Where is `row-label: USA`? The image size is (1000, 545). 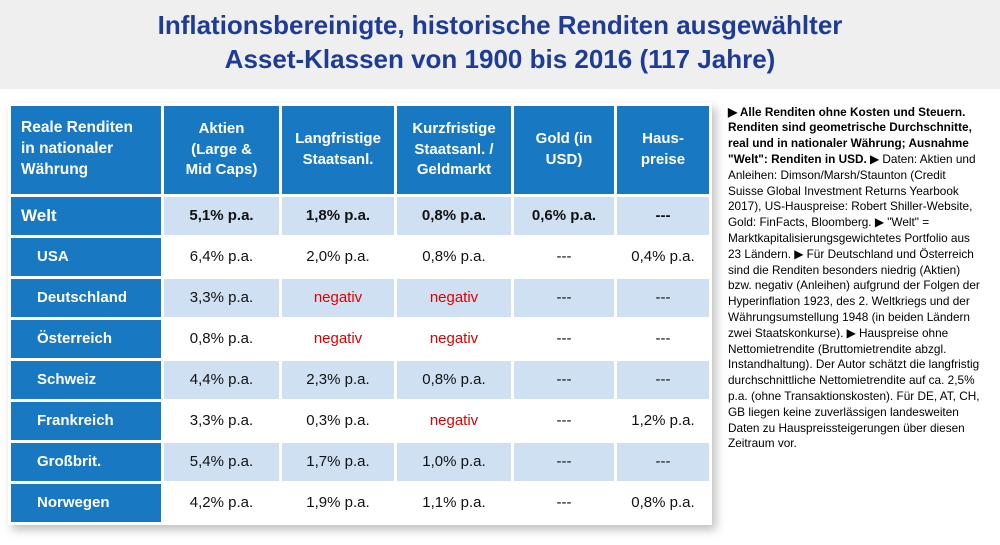
row-label: USA is located at coordinates (86, 256).